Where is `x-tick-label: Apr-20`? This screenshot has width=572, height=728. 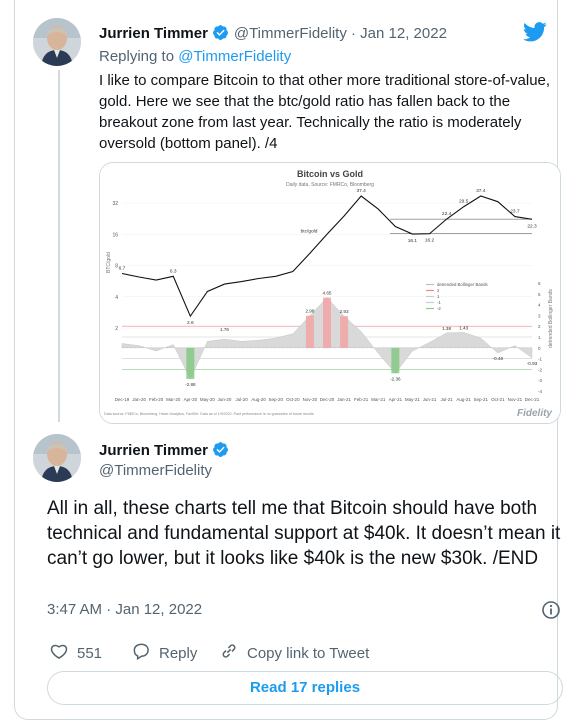
x-tick-label: Apr-20 is located at coordinates (191, 399).